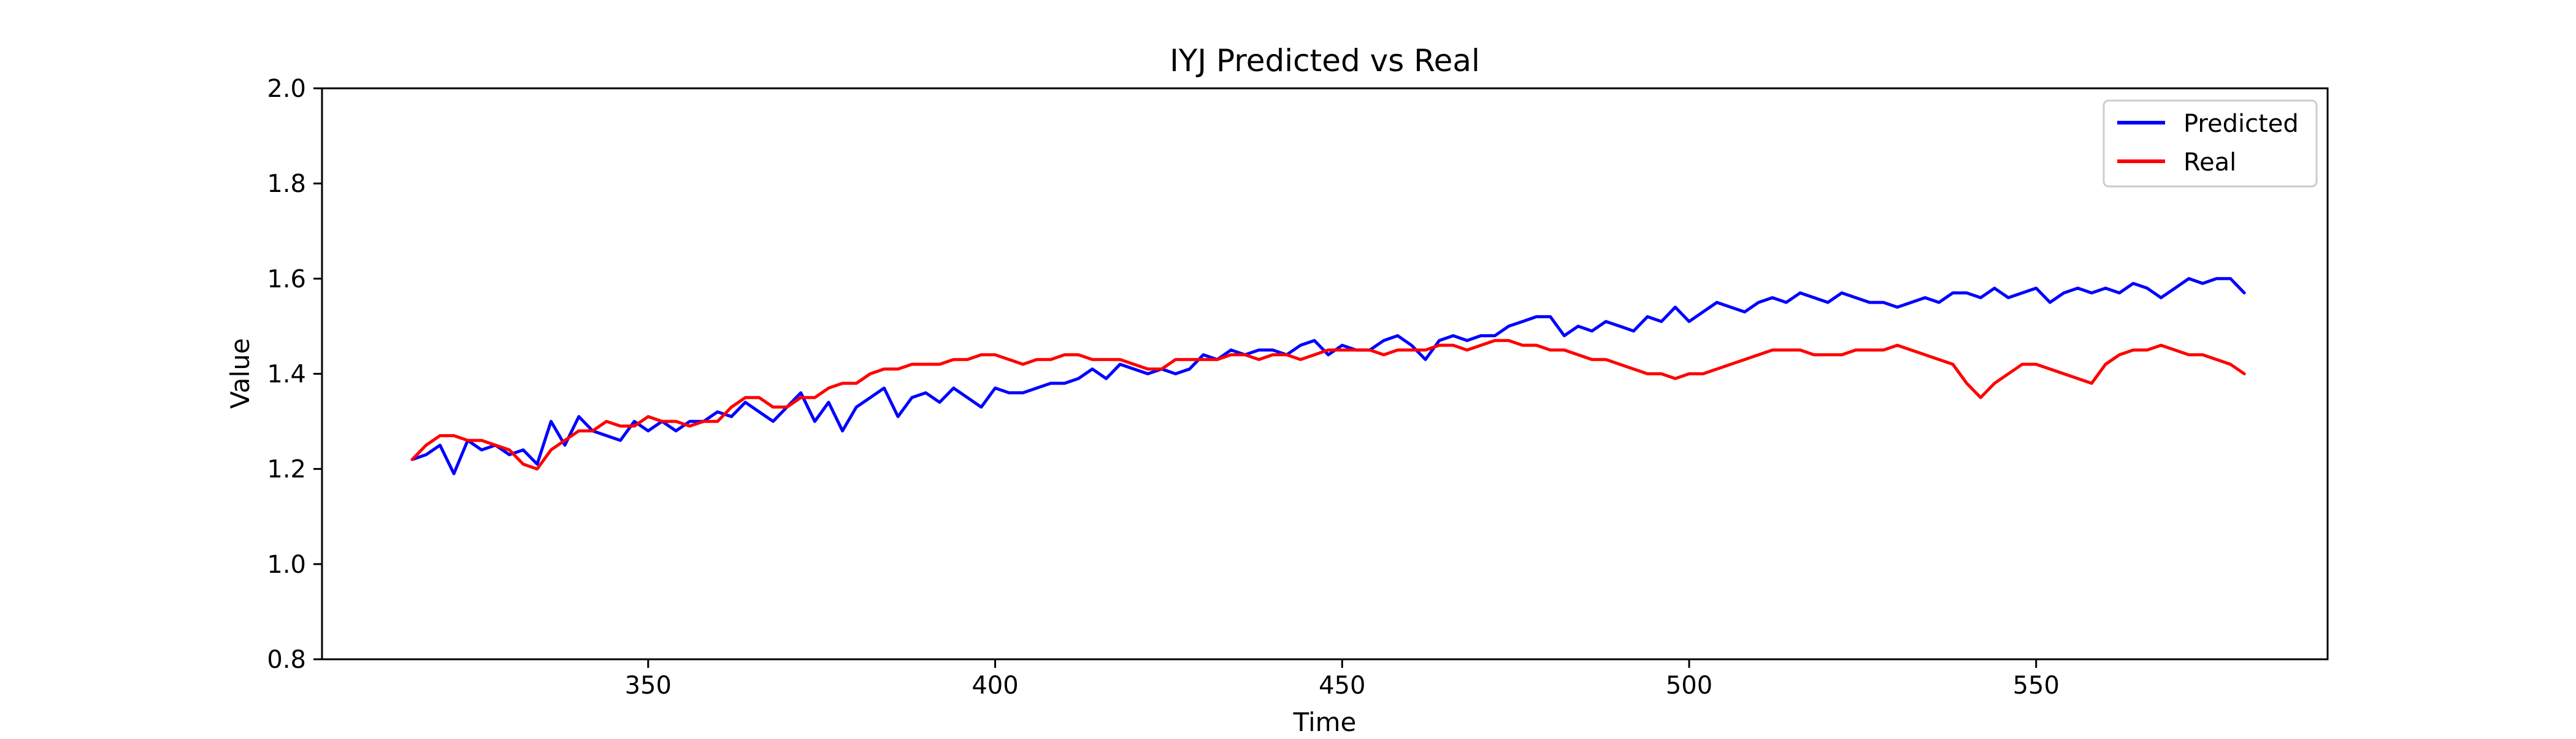 This screenshot has height=739, width=2576. Describe the element at coordinates (1325, 722) in the screenshot. I see `x-axis-label: Time` at that location.